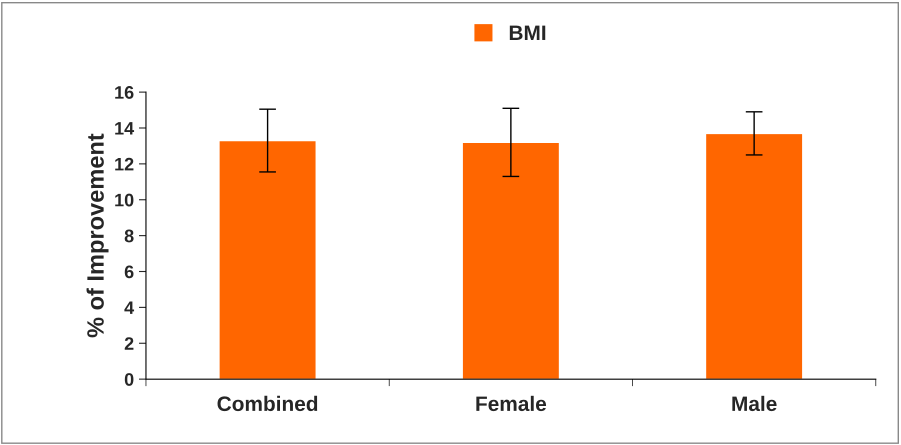 The width and height of the screenshot is (901, 445). I want to click on y-tick-label: 2, so click(129, 343).